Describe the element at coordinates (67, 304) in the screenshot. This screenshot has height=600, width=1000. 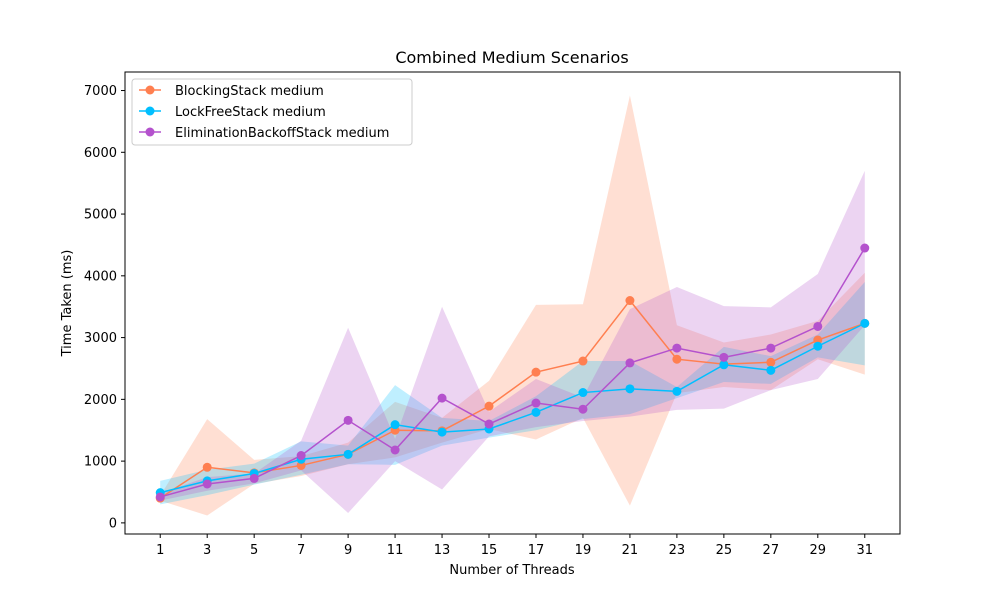
I see `y-axis-label: Time Taken (ms)` at that location.